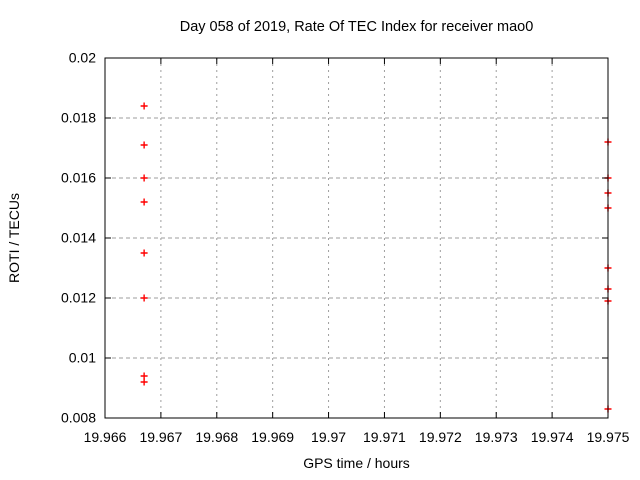 The height and width of the screenshot is (480, 640). What do you see at coordinates (105, 437) in the screenshot?
I see `x-tick-label: 19.966` at bounding box center [105, 437].